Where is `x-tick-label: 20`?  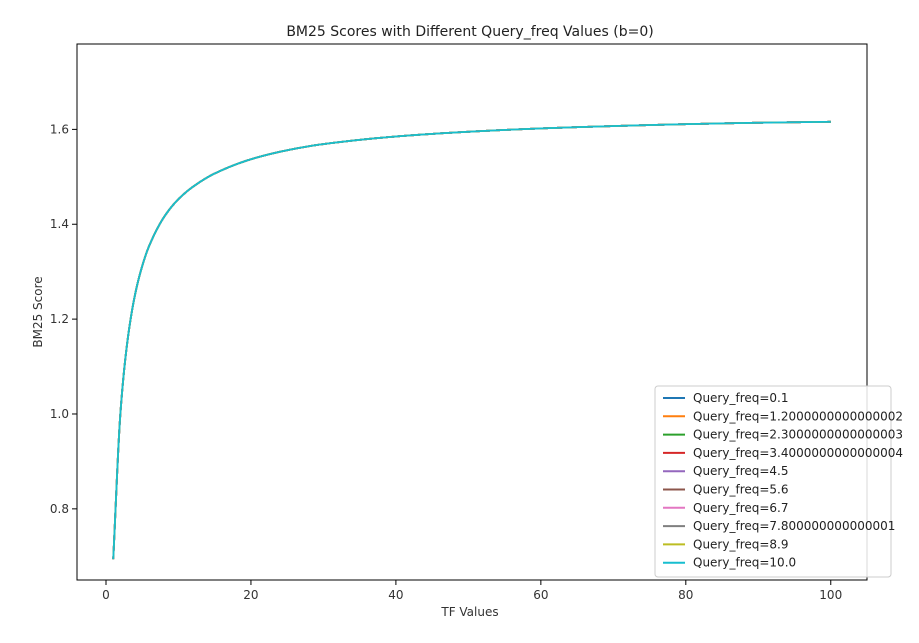
x-tick-label: 20 is located at coordinates (250, 595).